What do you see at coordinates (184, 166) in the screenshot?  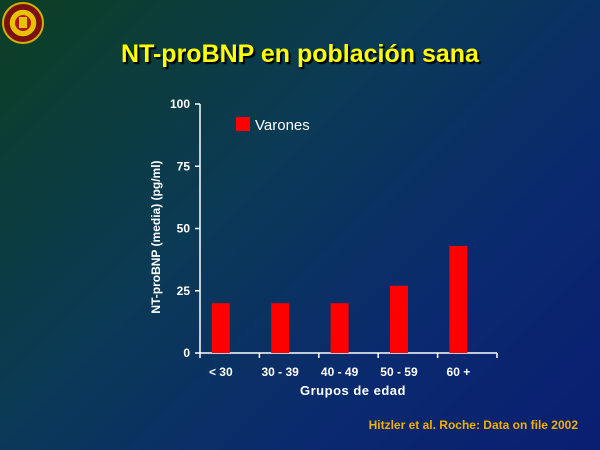 I see `y-tick-label: 75` at bounding box center [184, 166].